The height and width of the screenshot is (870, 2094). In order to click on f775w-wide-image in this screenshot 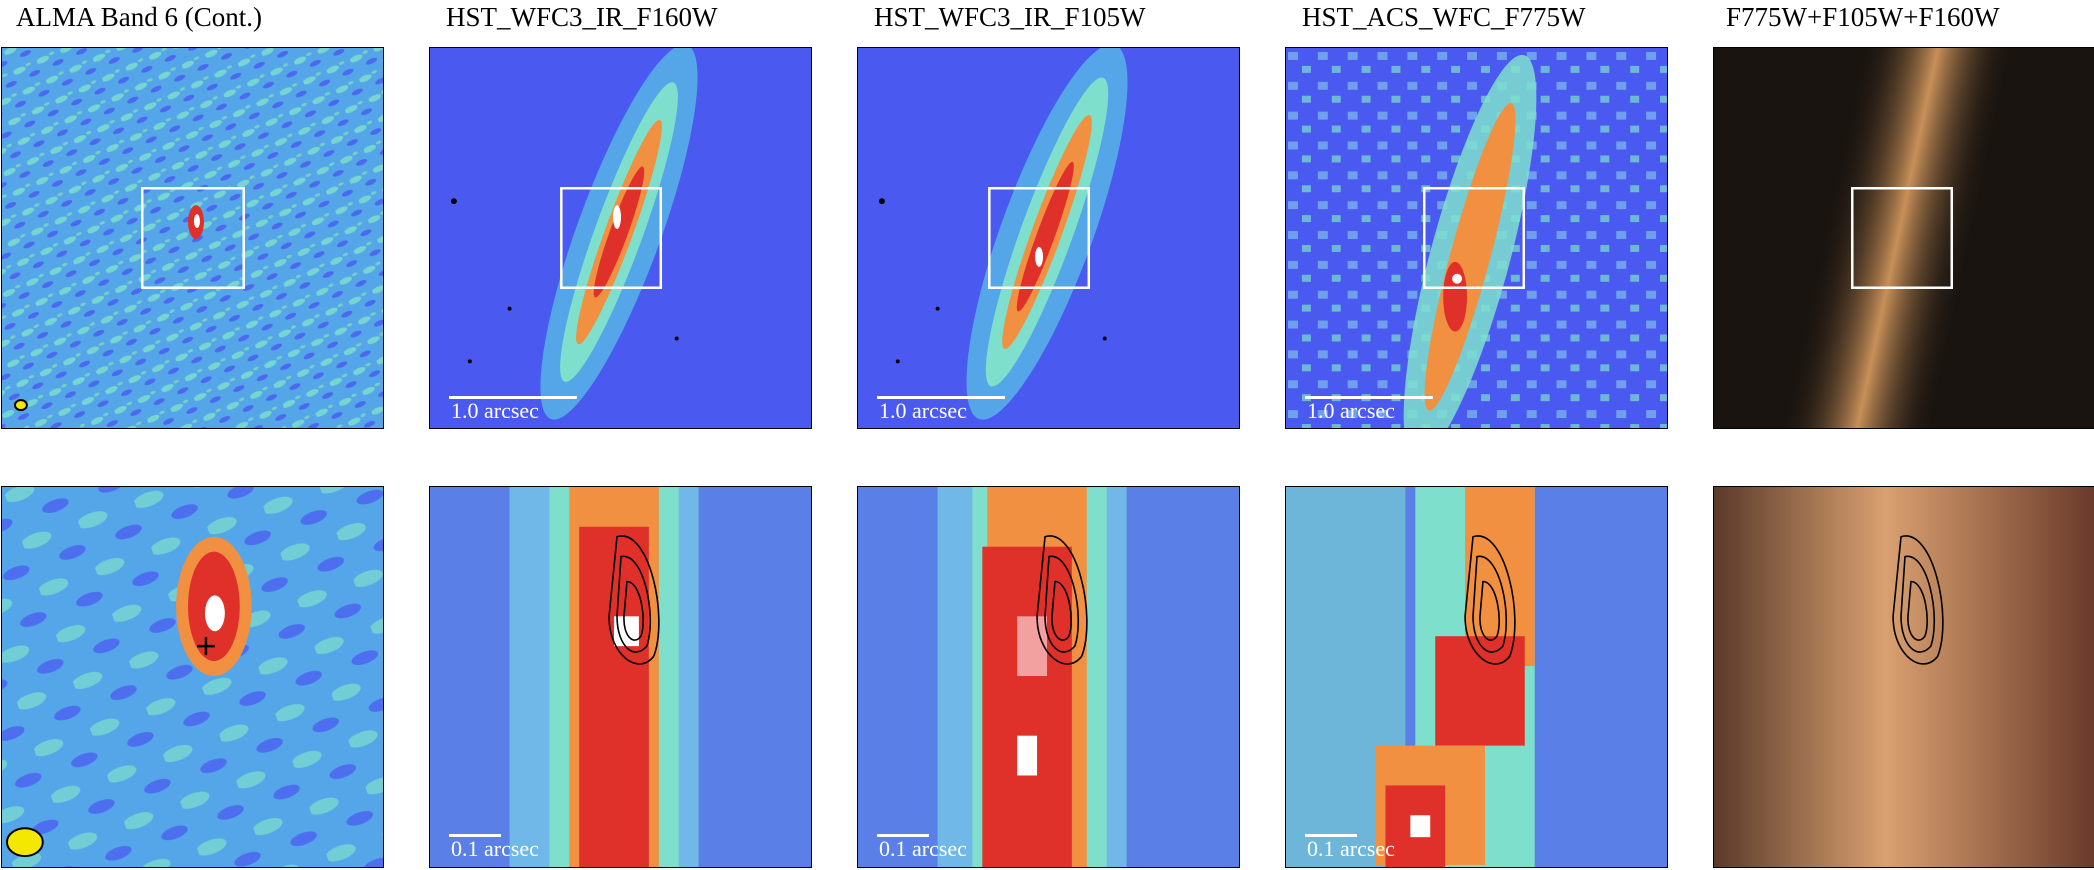, I will do `click(1476, 238)`.